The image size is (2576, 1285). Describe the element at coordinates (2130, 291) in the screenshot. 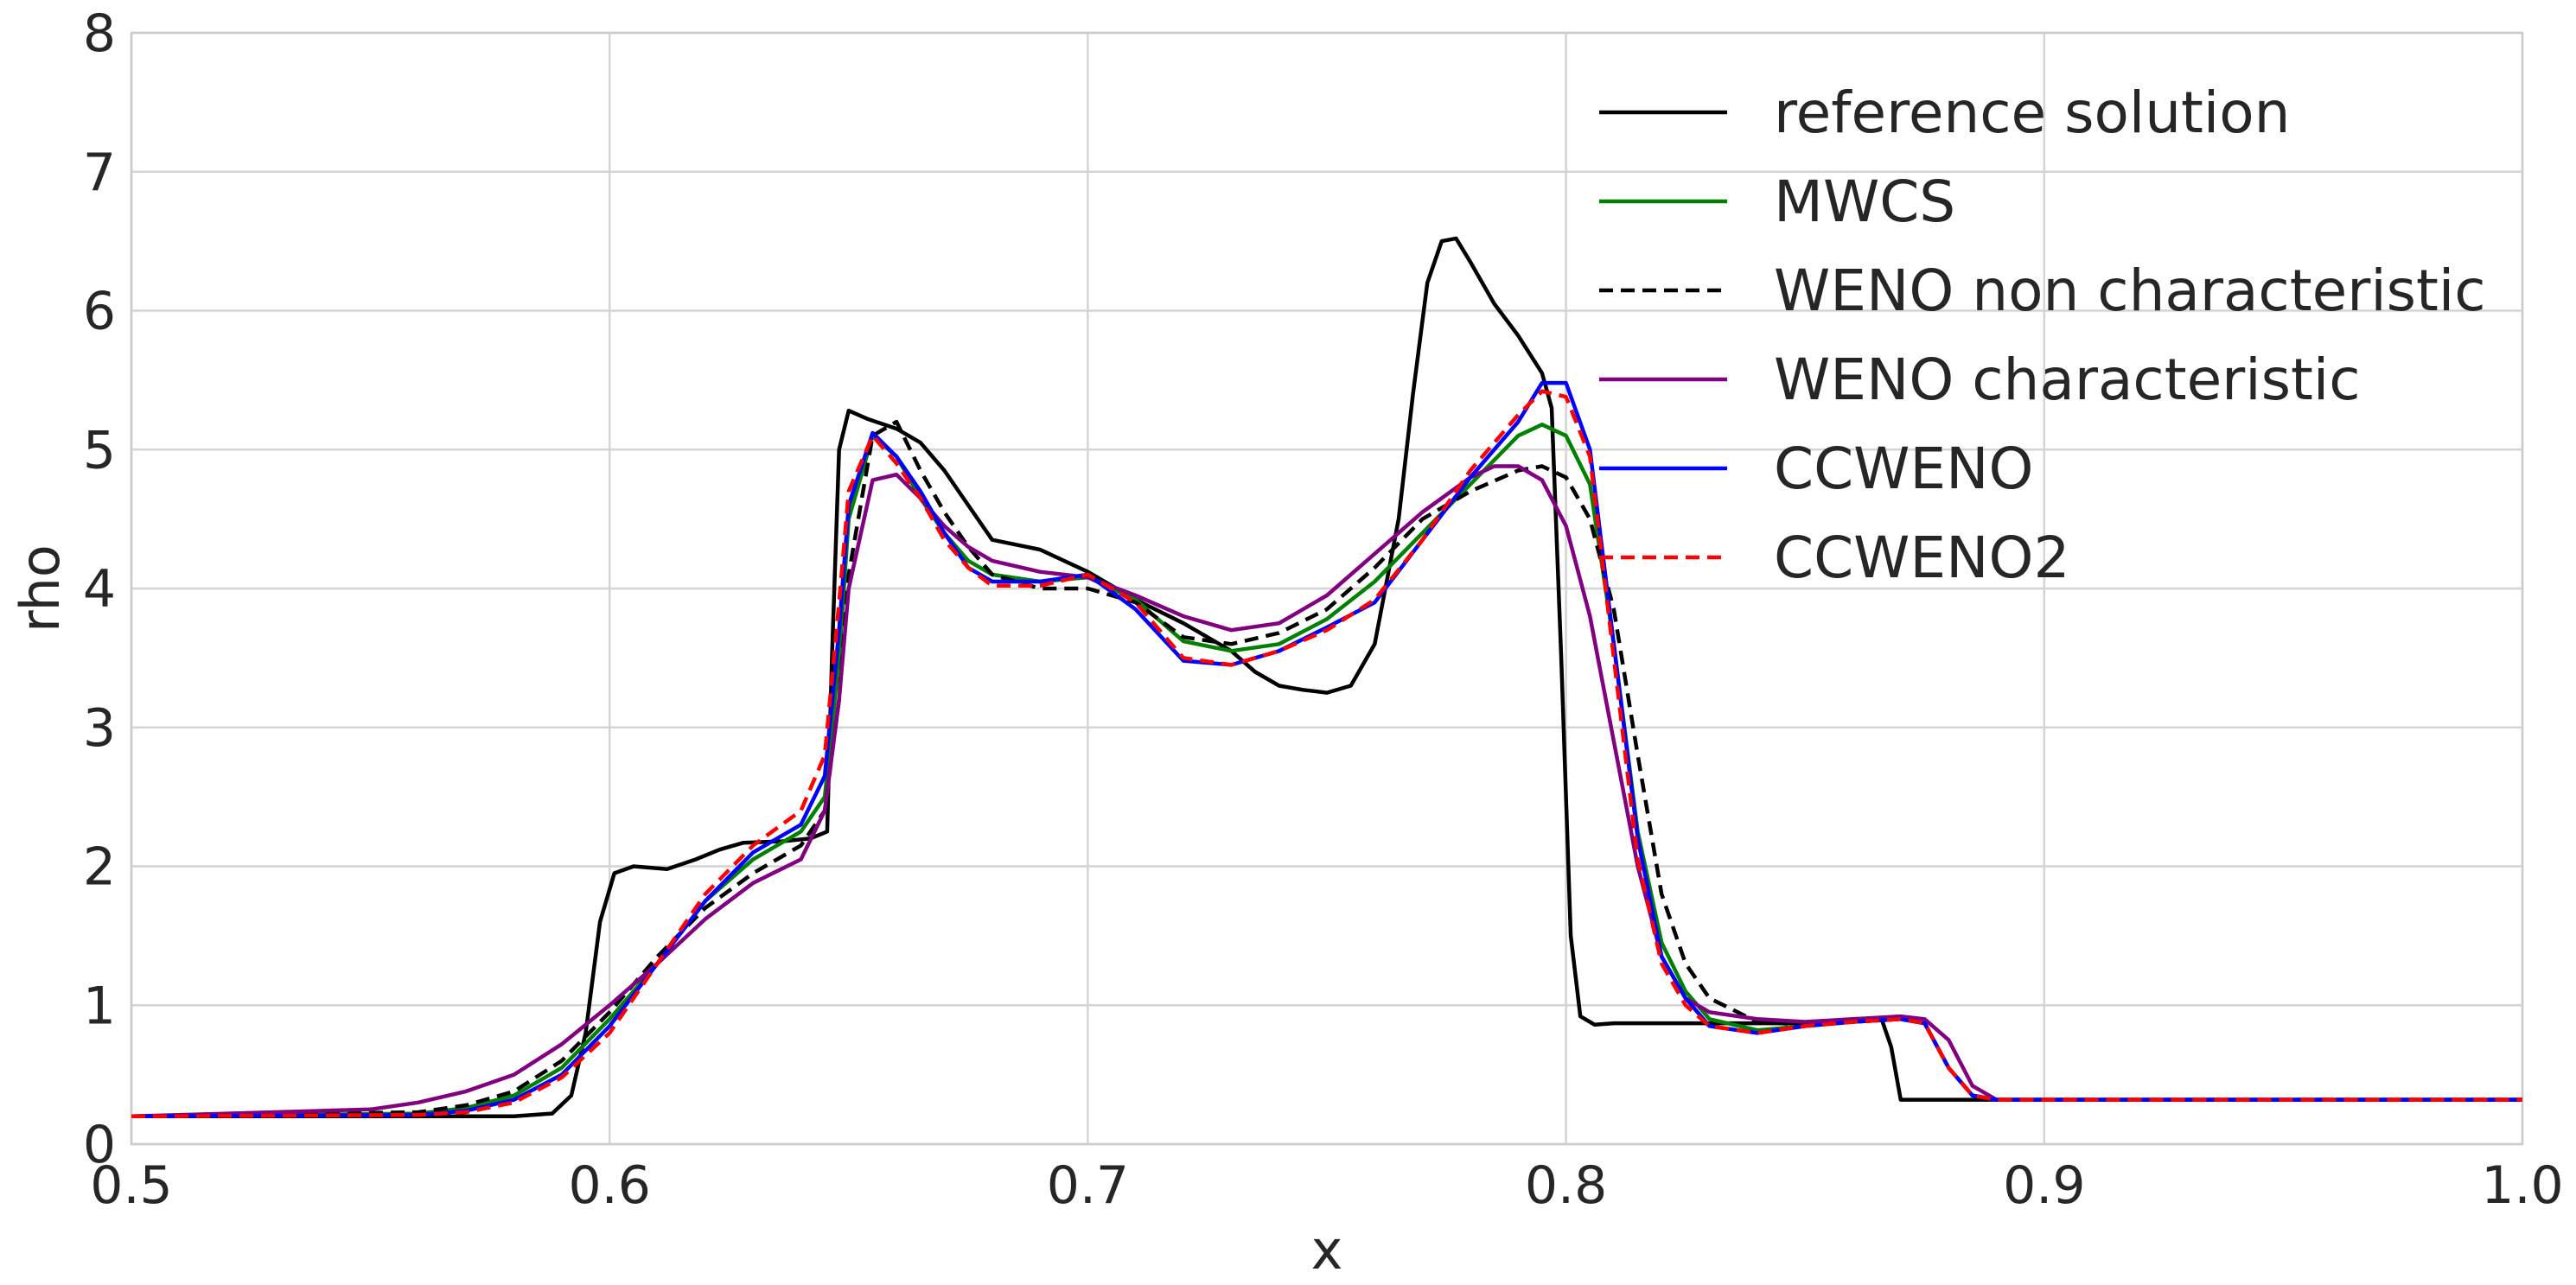

I see `legend-label: WENO non characteristic` at that location.